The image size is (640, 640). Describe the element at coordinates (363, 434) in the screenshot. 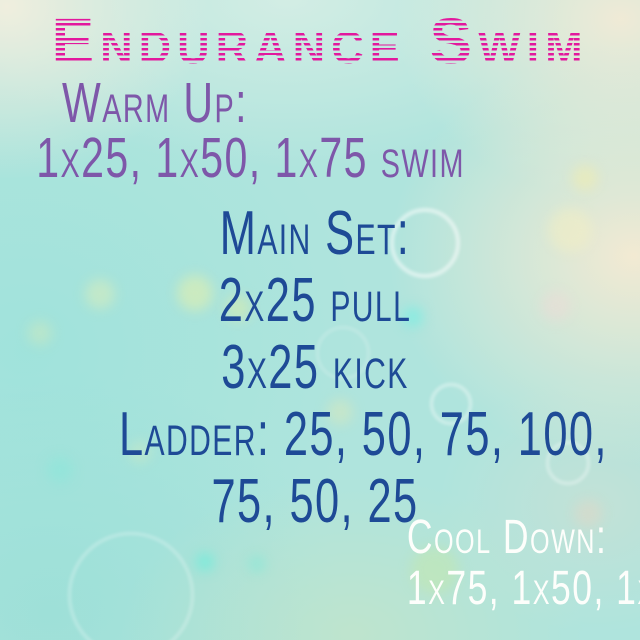

I see `mainset-line: Ladder: 25, 50, 75, 100,` at that location.